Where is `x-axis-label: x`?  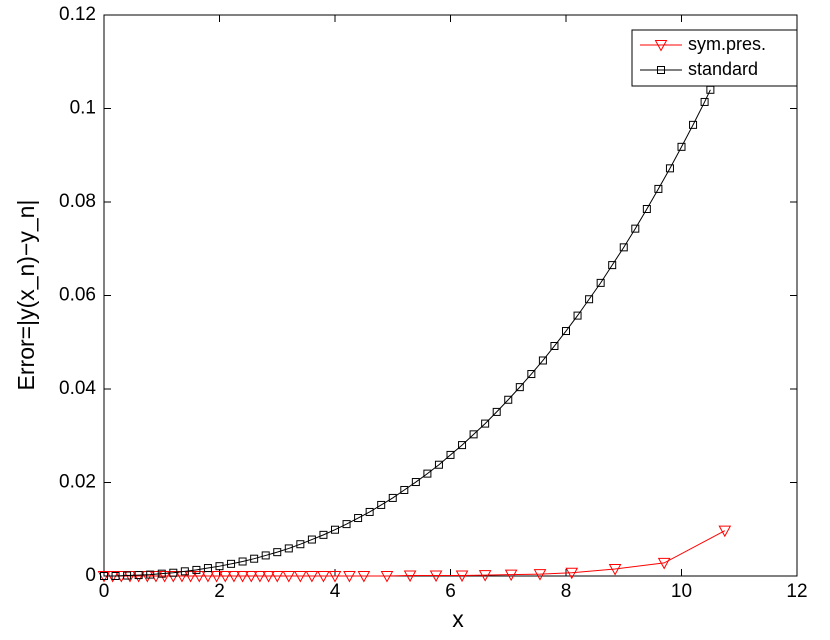
x-axis-label: x is located at coordinates (458, 619).